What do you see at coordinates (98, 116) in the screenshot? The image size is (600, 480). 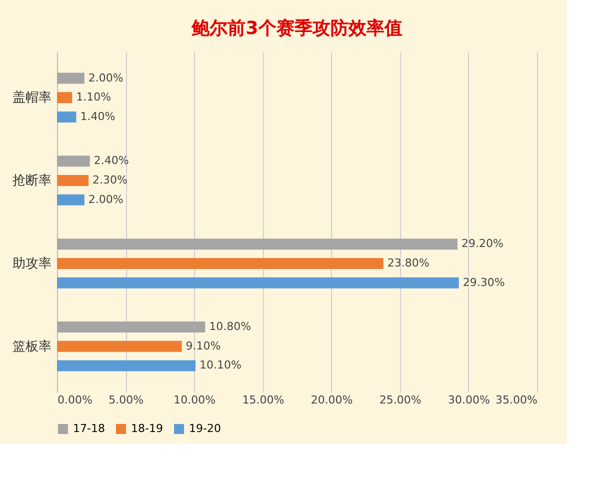 I see `data-label: 1.40%` at bounding box center [98, 116].